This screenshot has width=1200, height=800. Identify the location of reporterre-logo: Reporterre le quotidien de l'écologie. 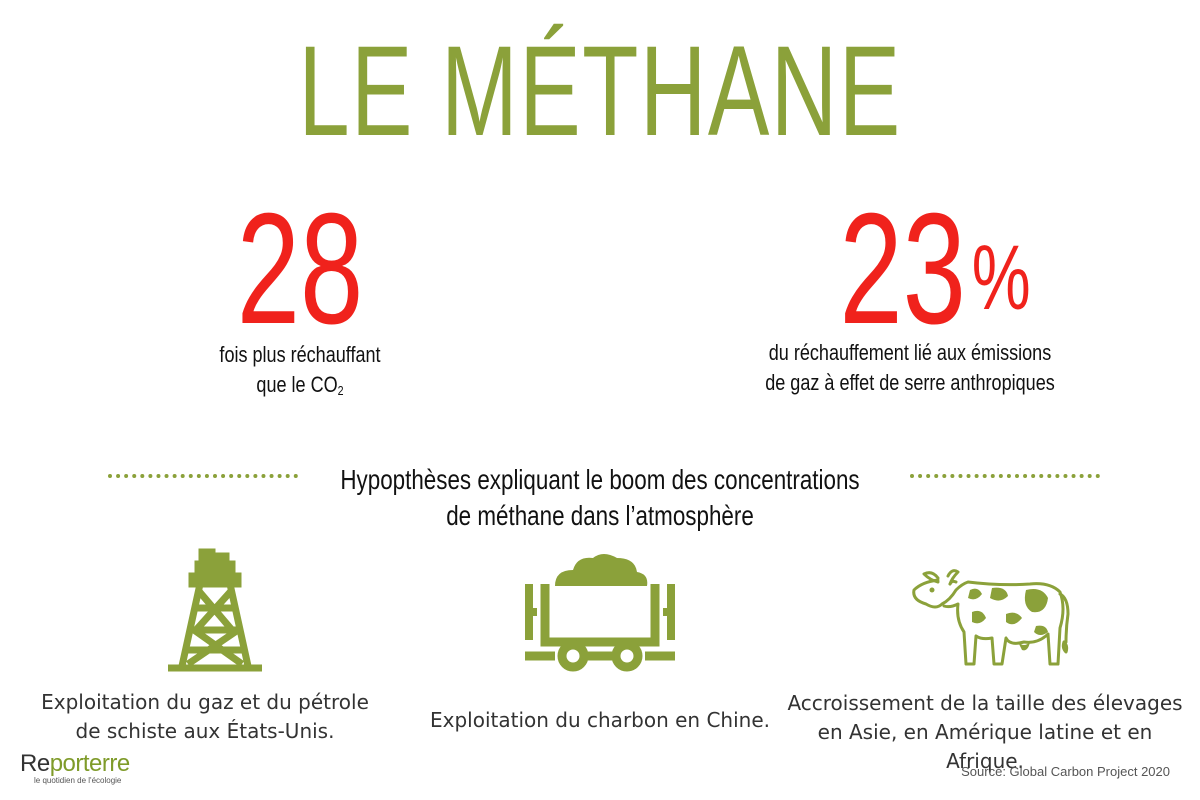
(90, 770).